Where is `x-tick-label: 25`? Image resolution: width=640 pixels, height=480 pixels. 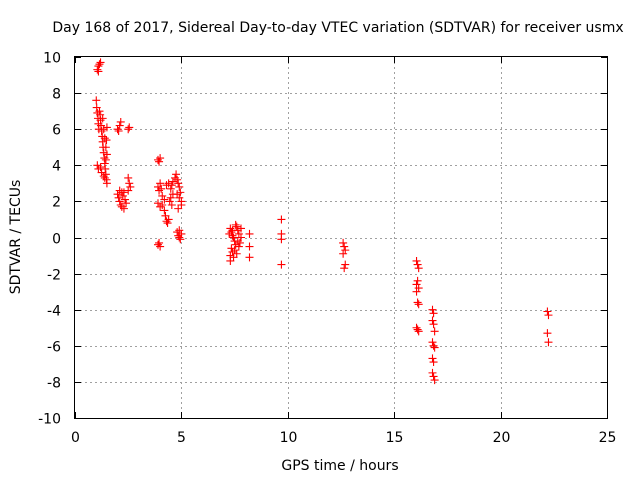 x-tick-label: 25 is located at coordinates (608, 438).